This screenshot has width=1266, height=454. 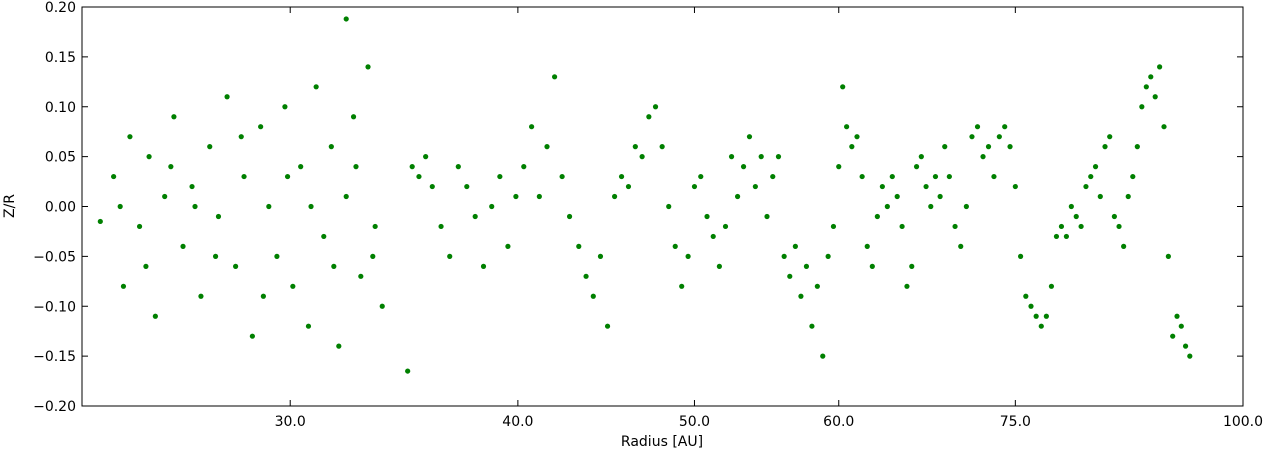 What do you see at coordinates (54, 357) in the screenshot?
I see `y-tick-label: −0.15` at bounding box center [54, 357].